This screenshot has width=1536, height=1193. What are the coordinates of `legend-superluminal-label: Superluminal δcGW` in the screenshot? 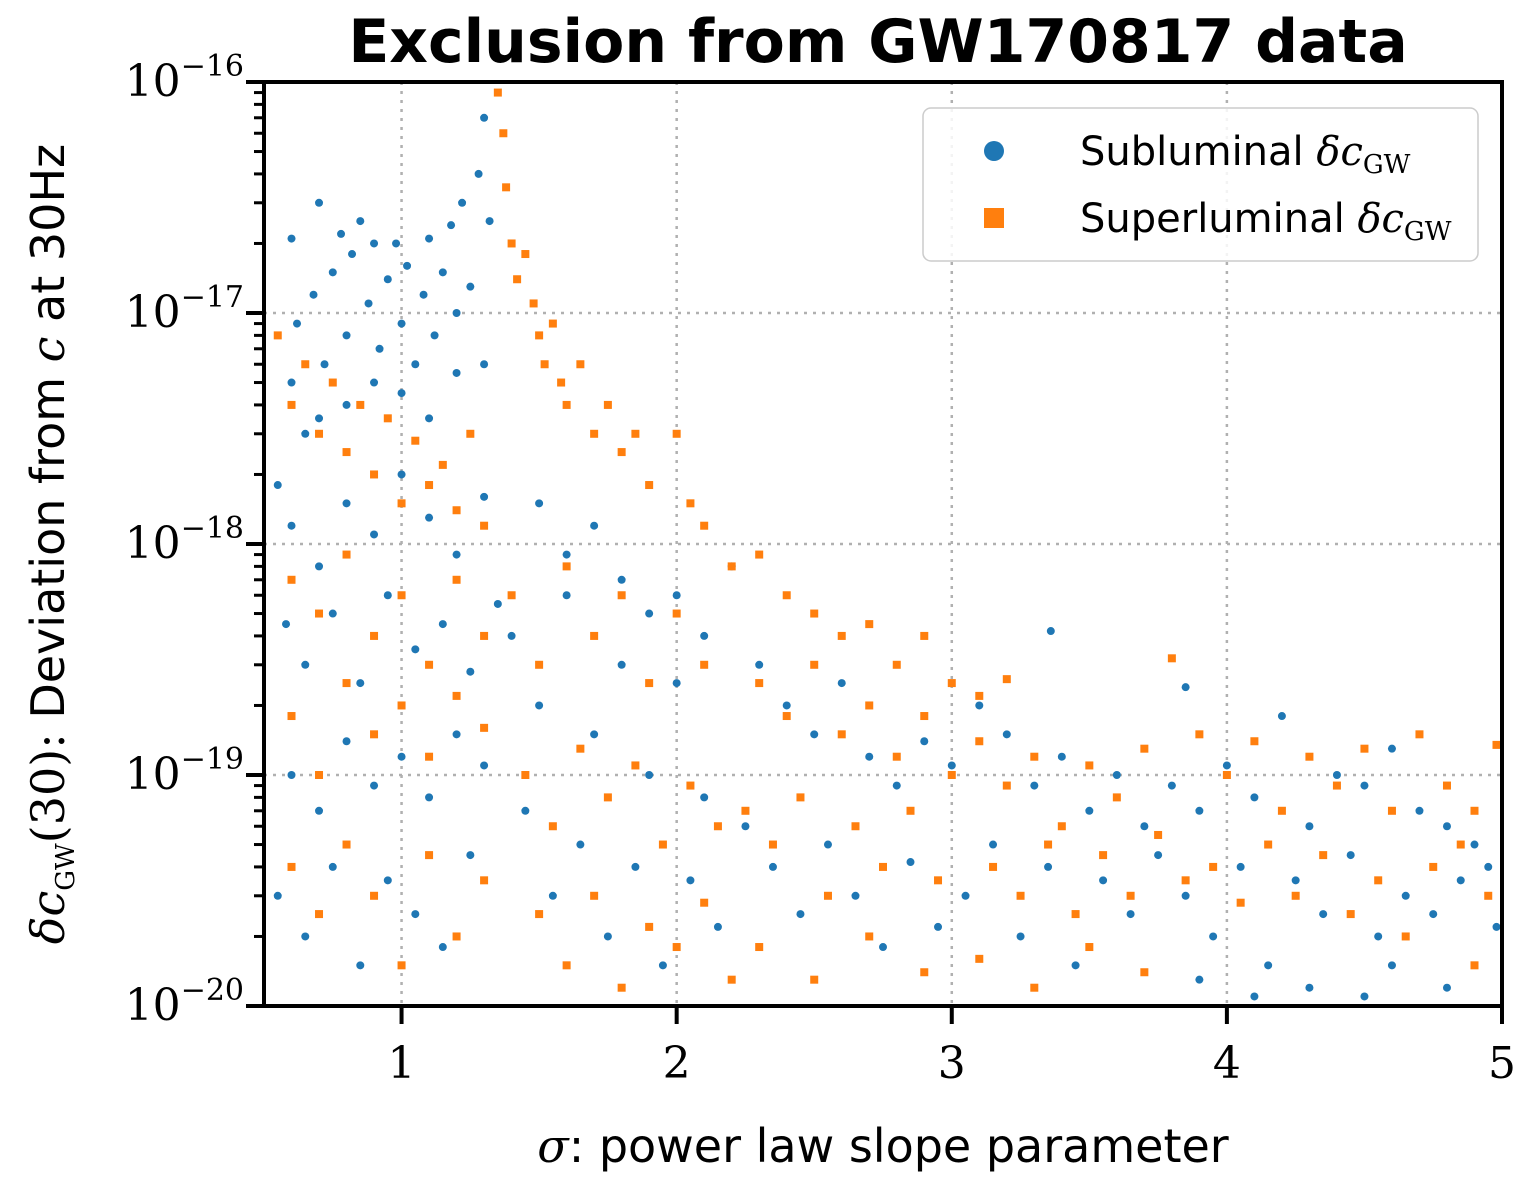 It's located at (1266, 221).